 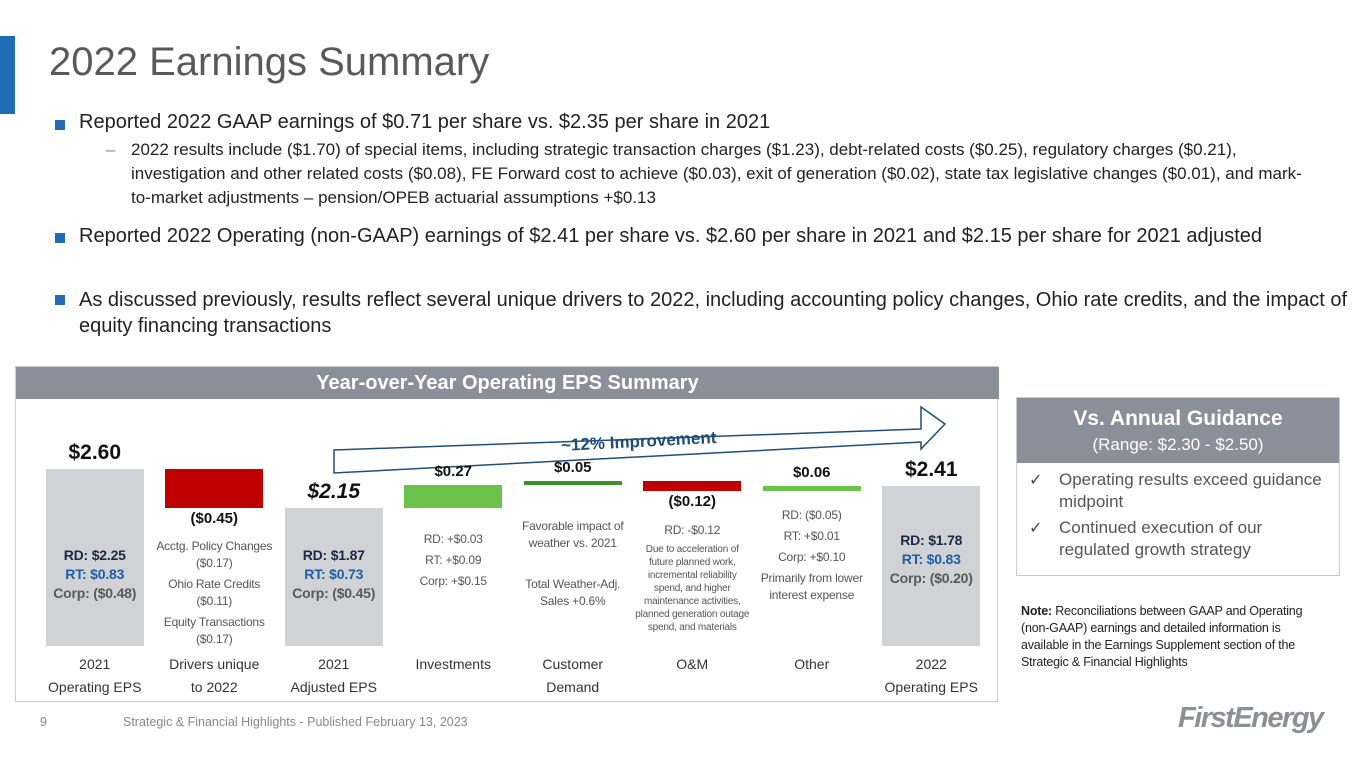 What do you see at coordinates (95, 593) in the screenshot?
I see `note-line: Corp: ($0.48)` at bounding box center [95, 593].